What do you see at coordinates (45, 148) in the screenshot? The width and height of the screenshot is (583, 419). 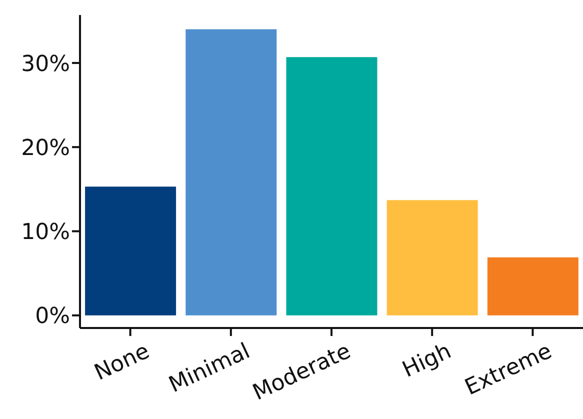 I see `y-tick-label: 20%` at bounding box center [45, 148].